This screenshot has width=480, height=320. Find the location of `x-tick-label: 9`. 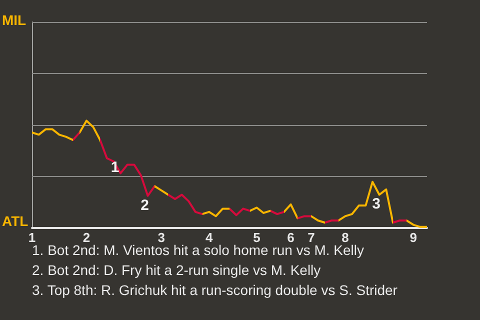

x-tick-label: 9 is located at coordinates (413, 237).